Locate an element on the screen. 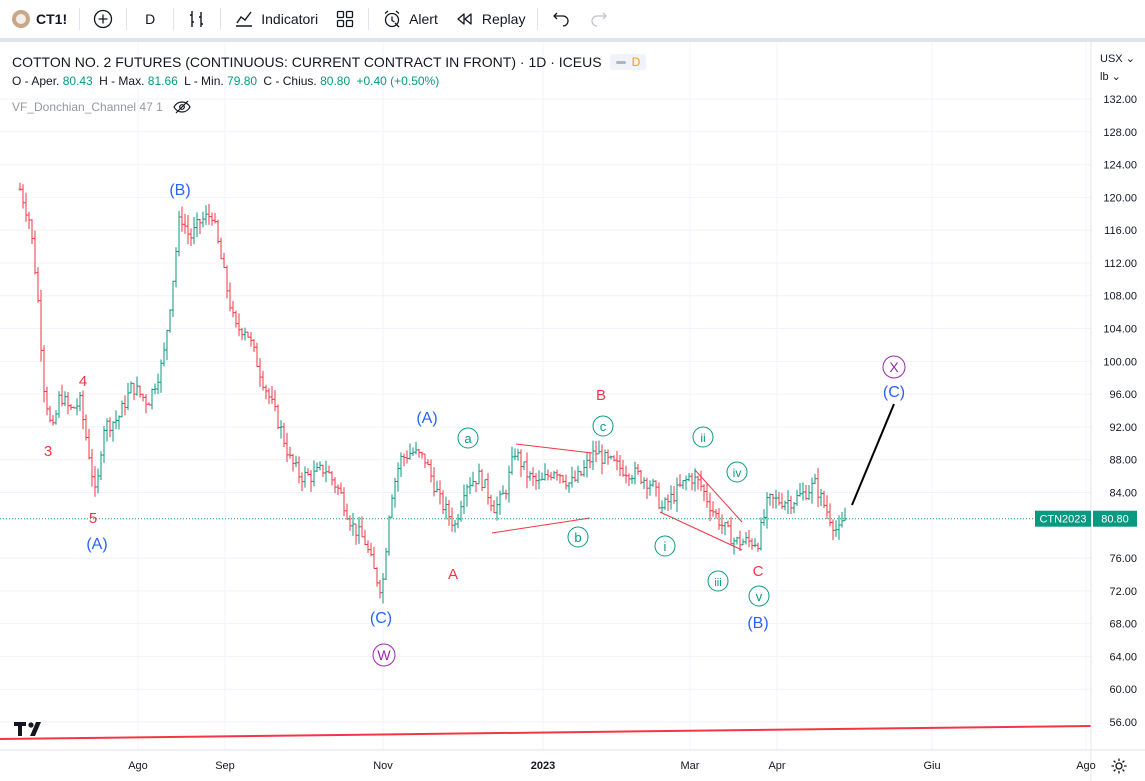 The image size is (1145, 781). wave-label-red: 5 is located at coordinates (93, 518).